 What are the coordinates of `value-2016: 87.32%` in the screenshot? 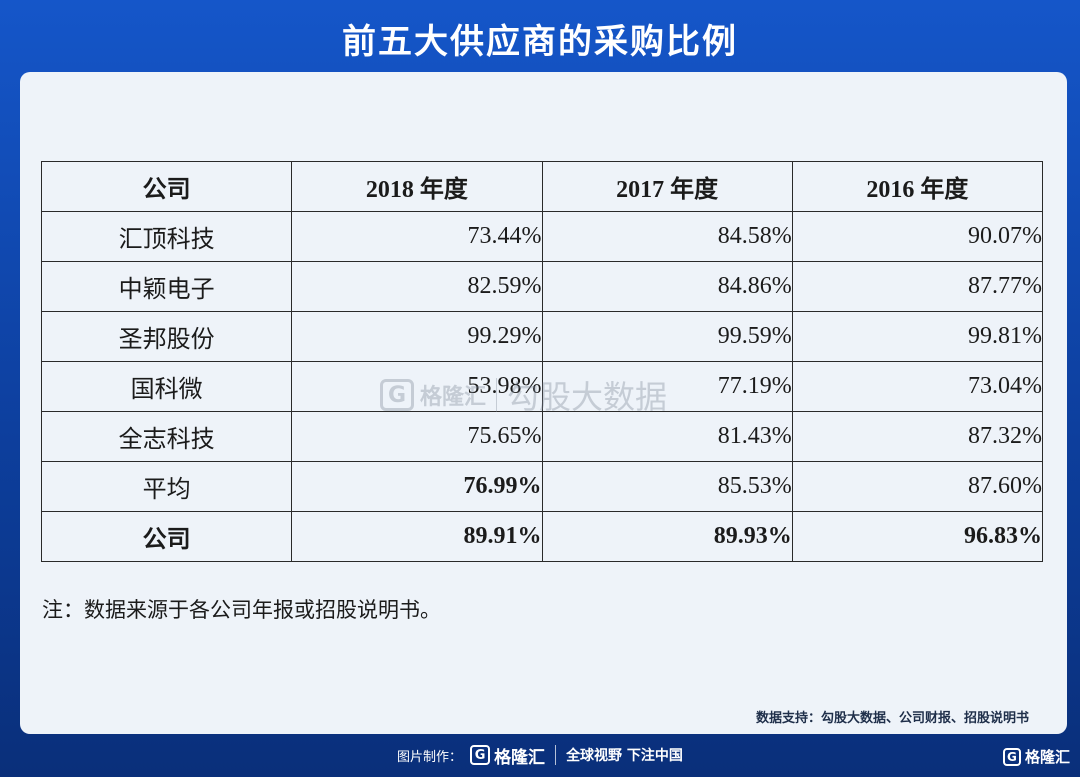 It's located at (917, 436).